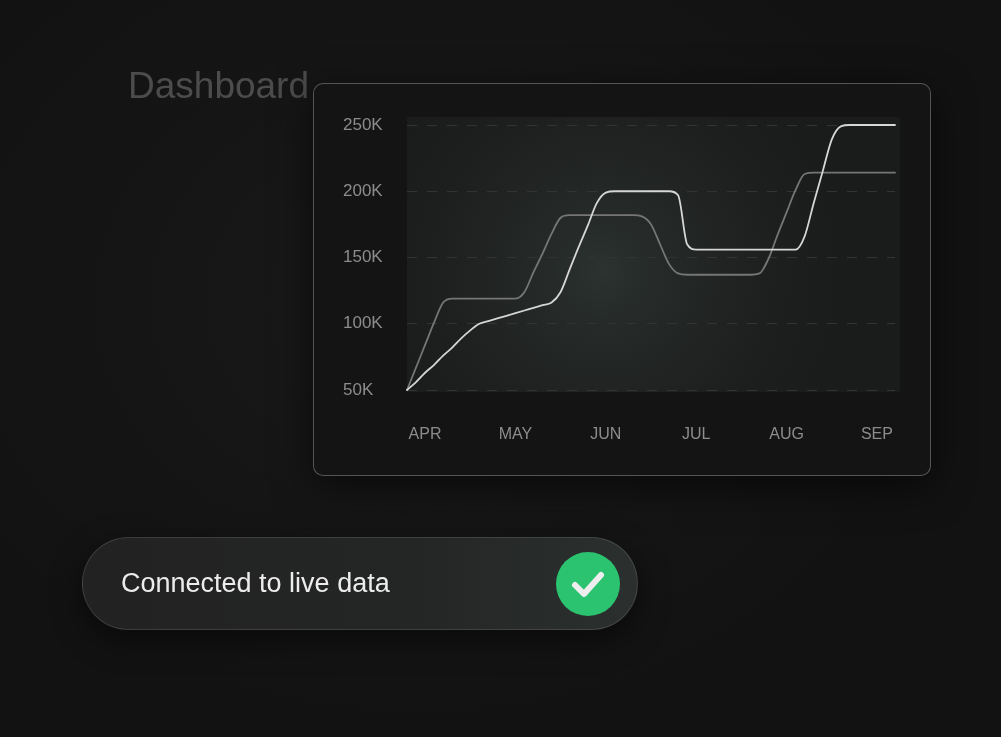 The image size is (1001, 737). What do you see at coordinates (363, 190) in the screenshot?
I see `y-tick-label: 200K` at bounding box center [363, 190].